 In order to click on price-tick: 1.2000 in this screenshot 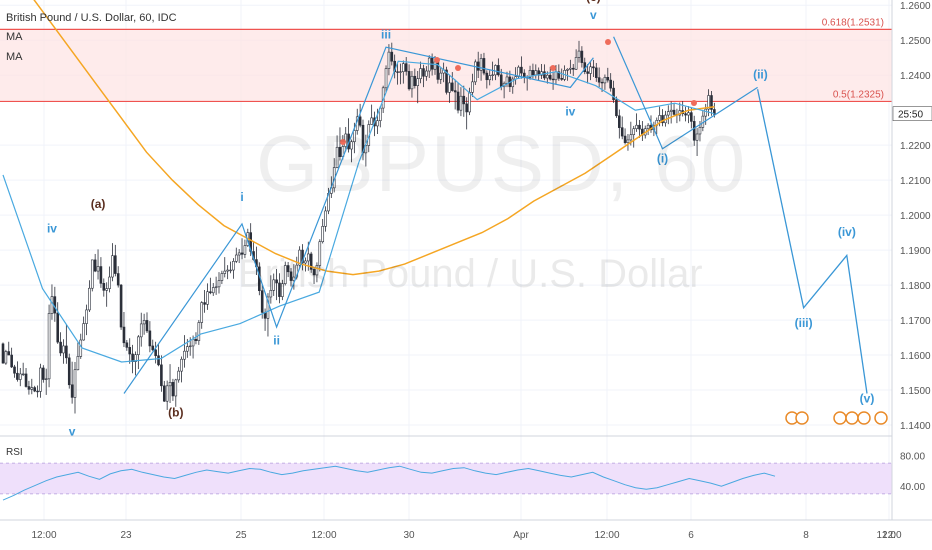, I will do `click(915, 216)`.